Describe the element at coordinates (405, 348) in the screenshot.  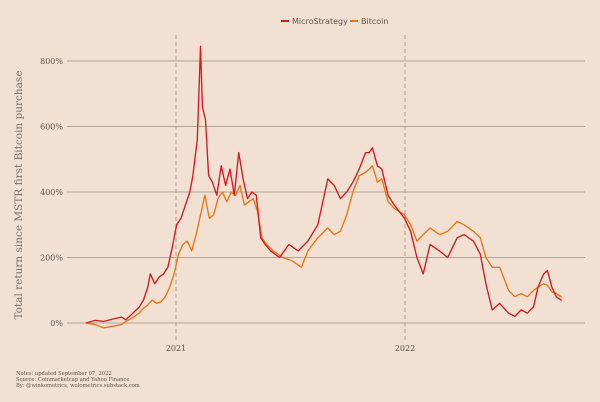
I see `x-tick-label: 2022` at that location.